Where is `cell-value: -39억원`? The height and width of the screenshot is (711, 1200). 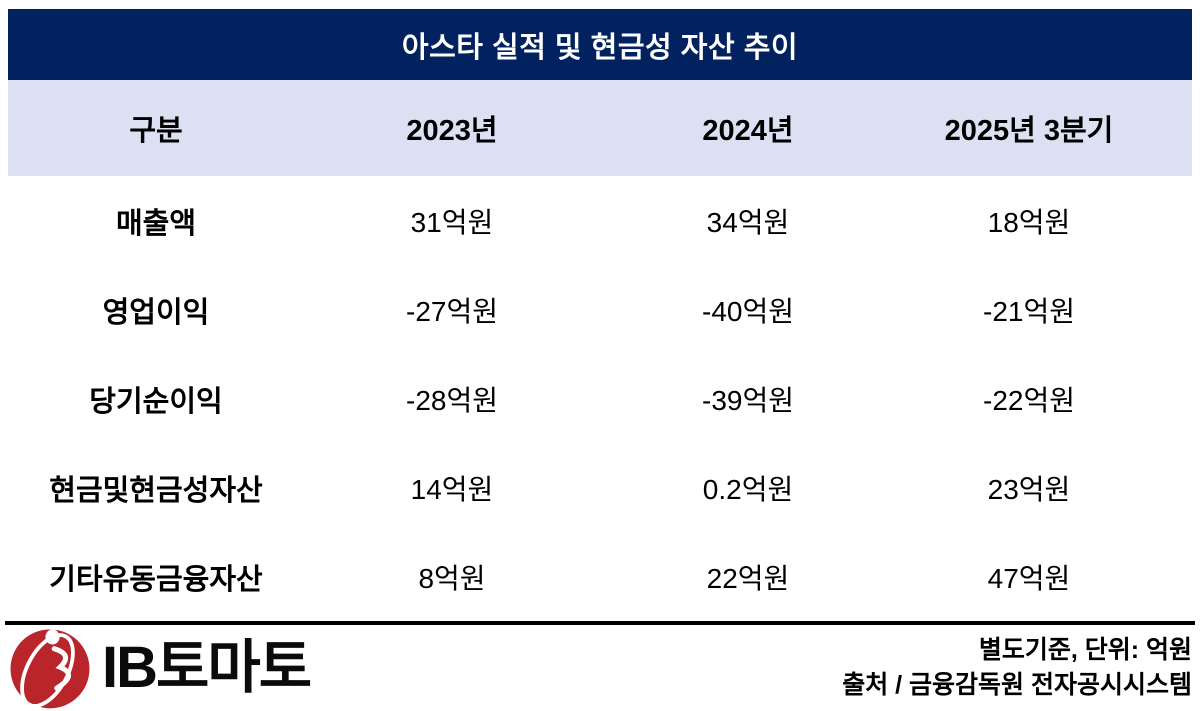
cell-value: -39억원 is located at coordinates (748, 400).